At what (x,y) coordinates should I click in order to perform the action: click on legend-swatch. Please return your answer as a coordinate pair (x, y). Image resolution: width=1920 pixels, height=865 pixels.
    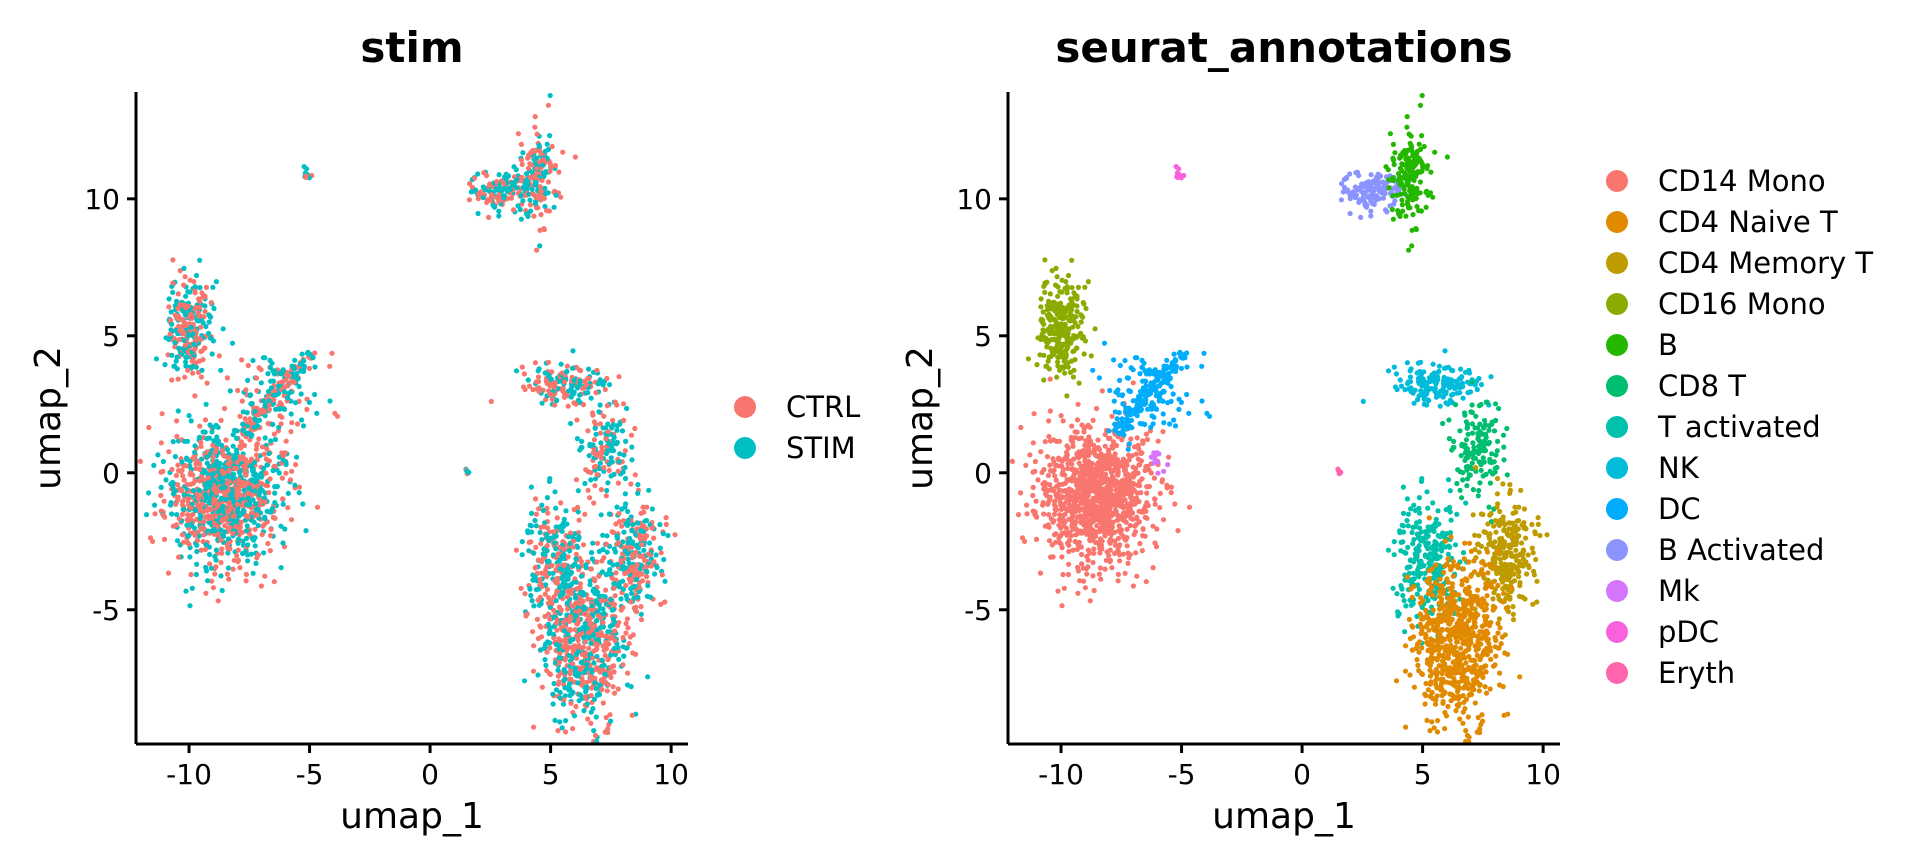
    Looking at the image, I should click on (745, 407).